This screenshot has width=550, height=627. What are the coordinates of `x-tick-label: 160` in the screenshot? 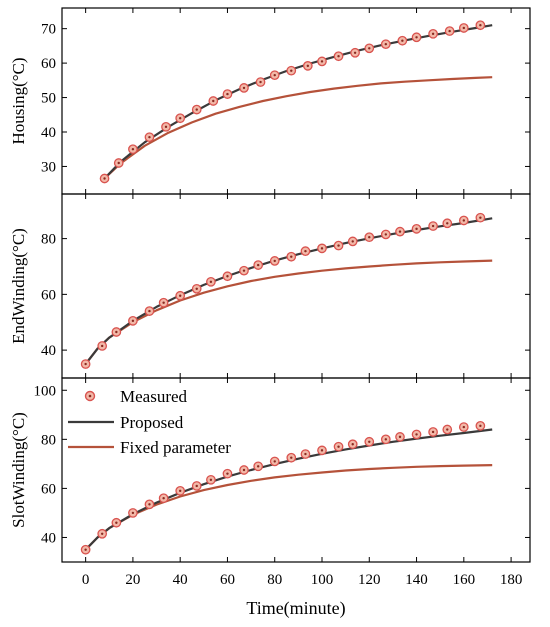 It's located at (464, 580).